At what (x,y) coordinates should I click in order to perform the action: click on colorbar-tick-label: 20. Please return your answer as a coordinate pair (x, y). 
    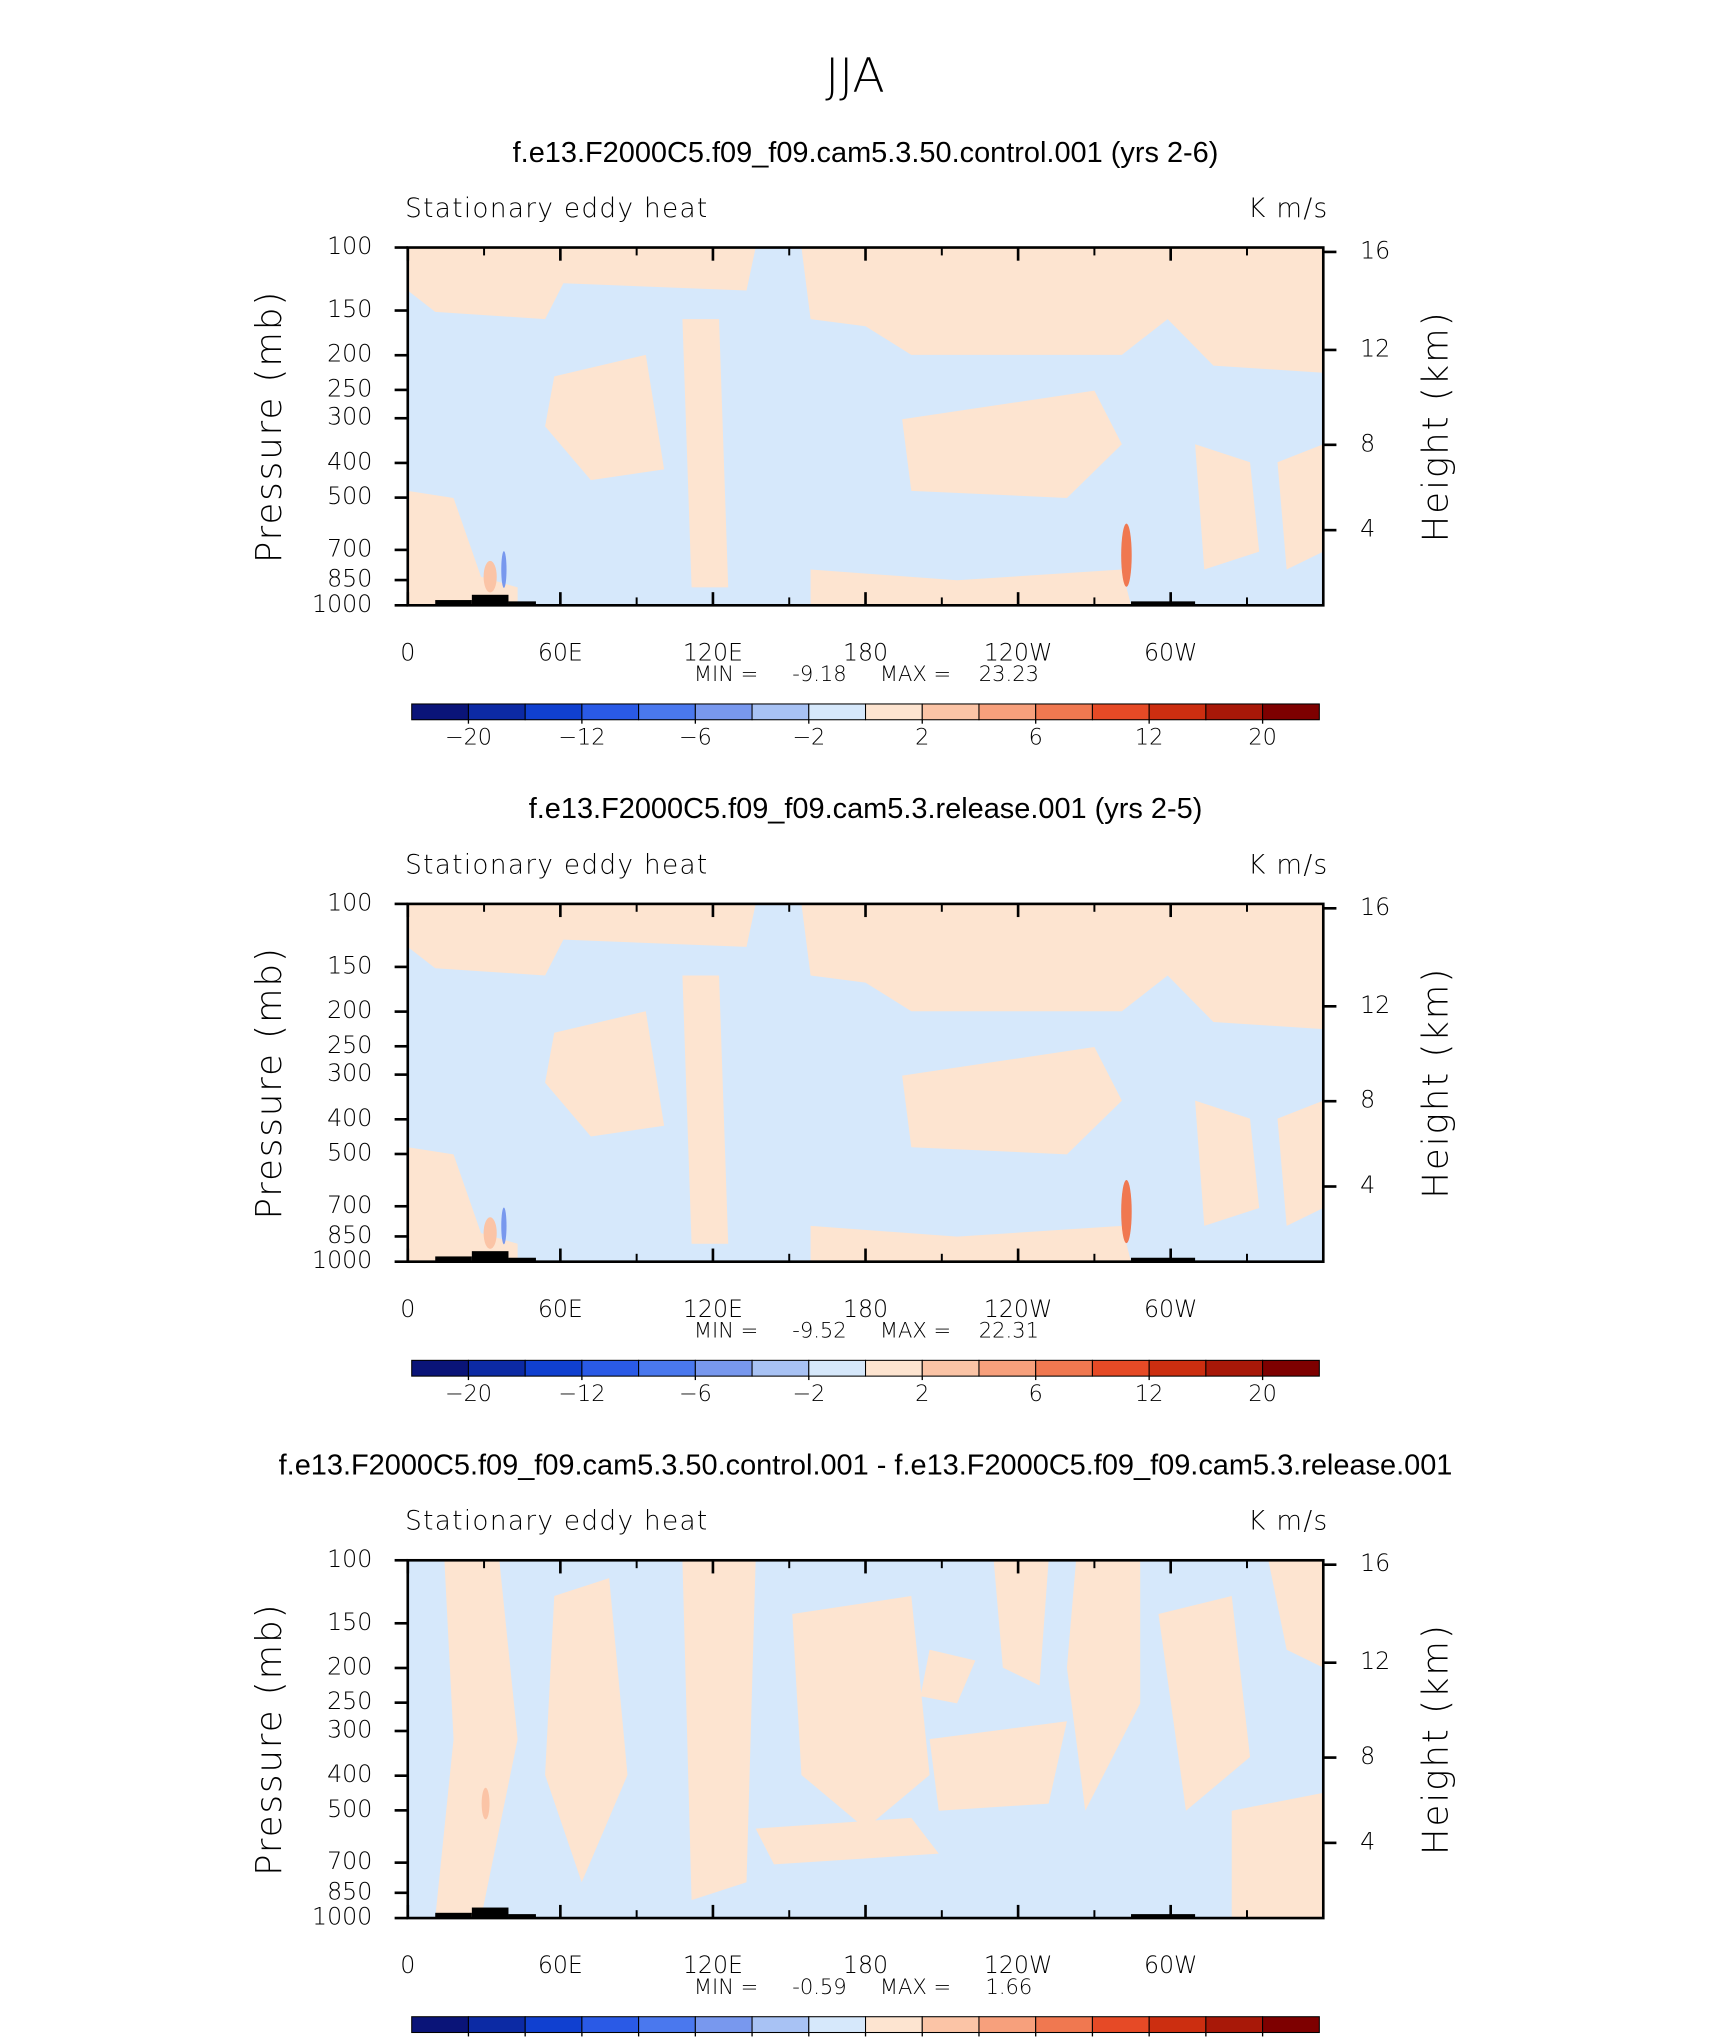
    Looking at the image, I should click on (1262, 738).